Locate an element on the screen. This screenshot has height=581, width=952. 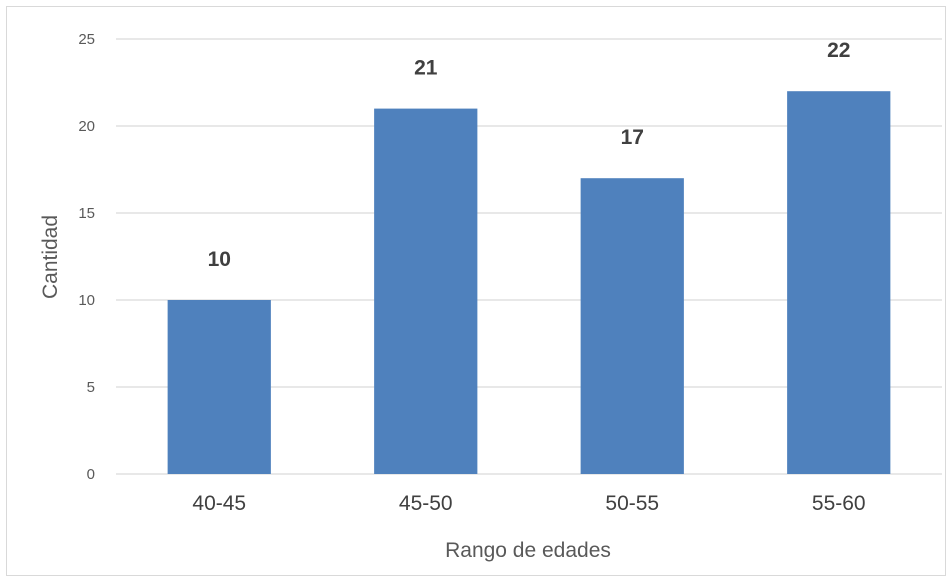
y-tick-label: 10 is located at coordinates (86, 300).